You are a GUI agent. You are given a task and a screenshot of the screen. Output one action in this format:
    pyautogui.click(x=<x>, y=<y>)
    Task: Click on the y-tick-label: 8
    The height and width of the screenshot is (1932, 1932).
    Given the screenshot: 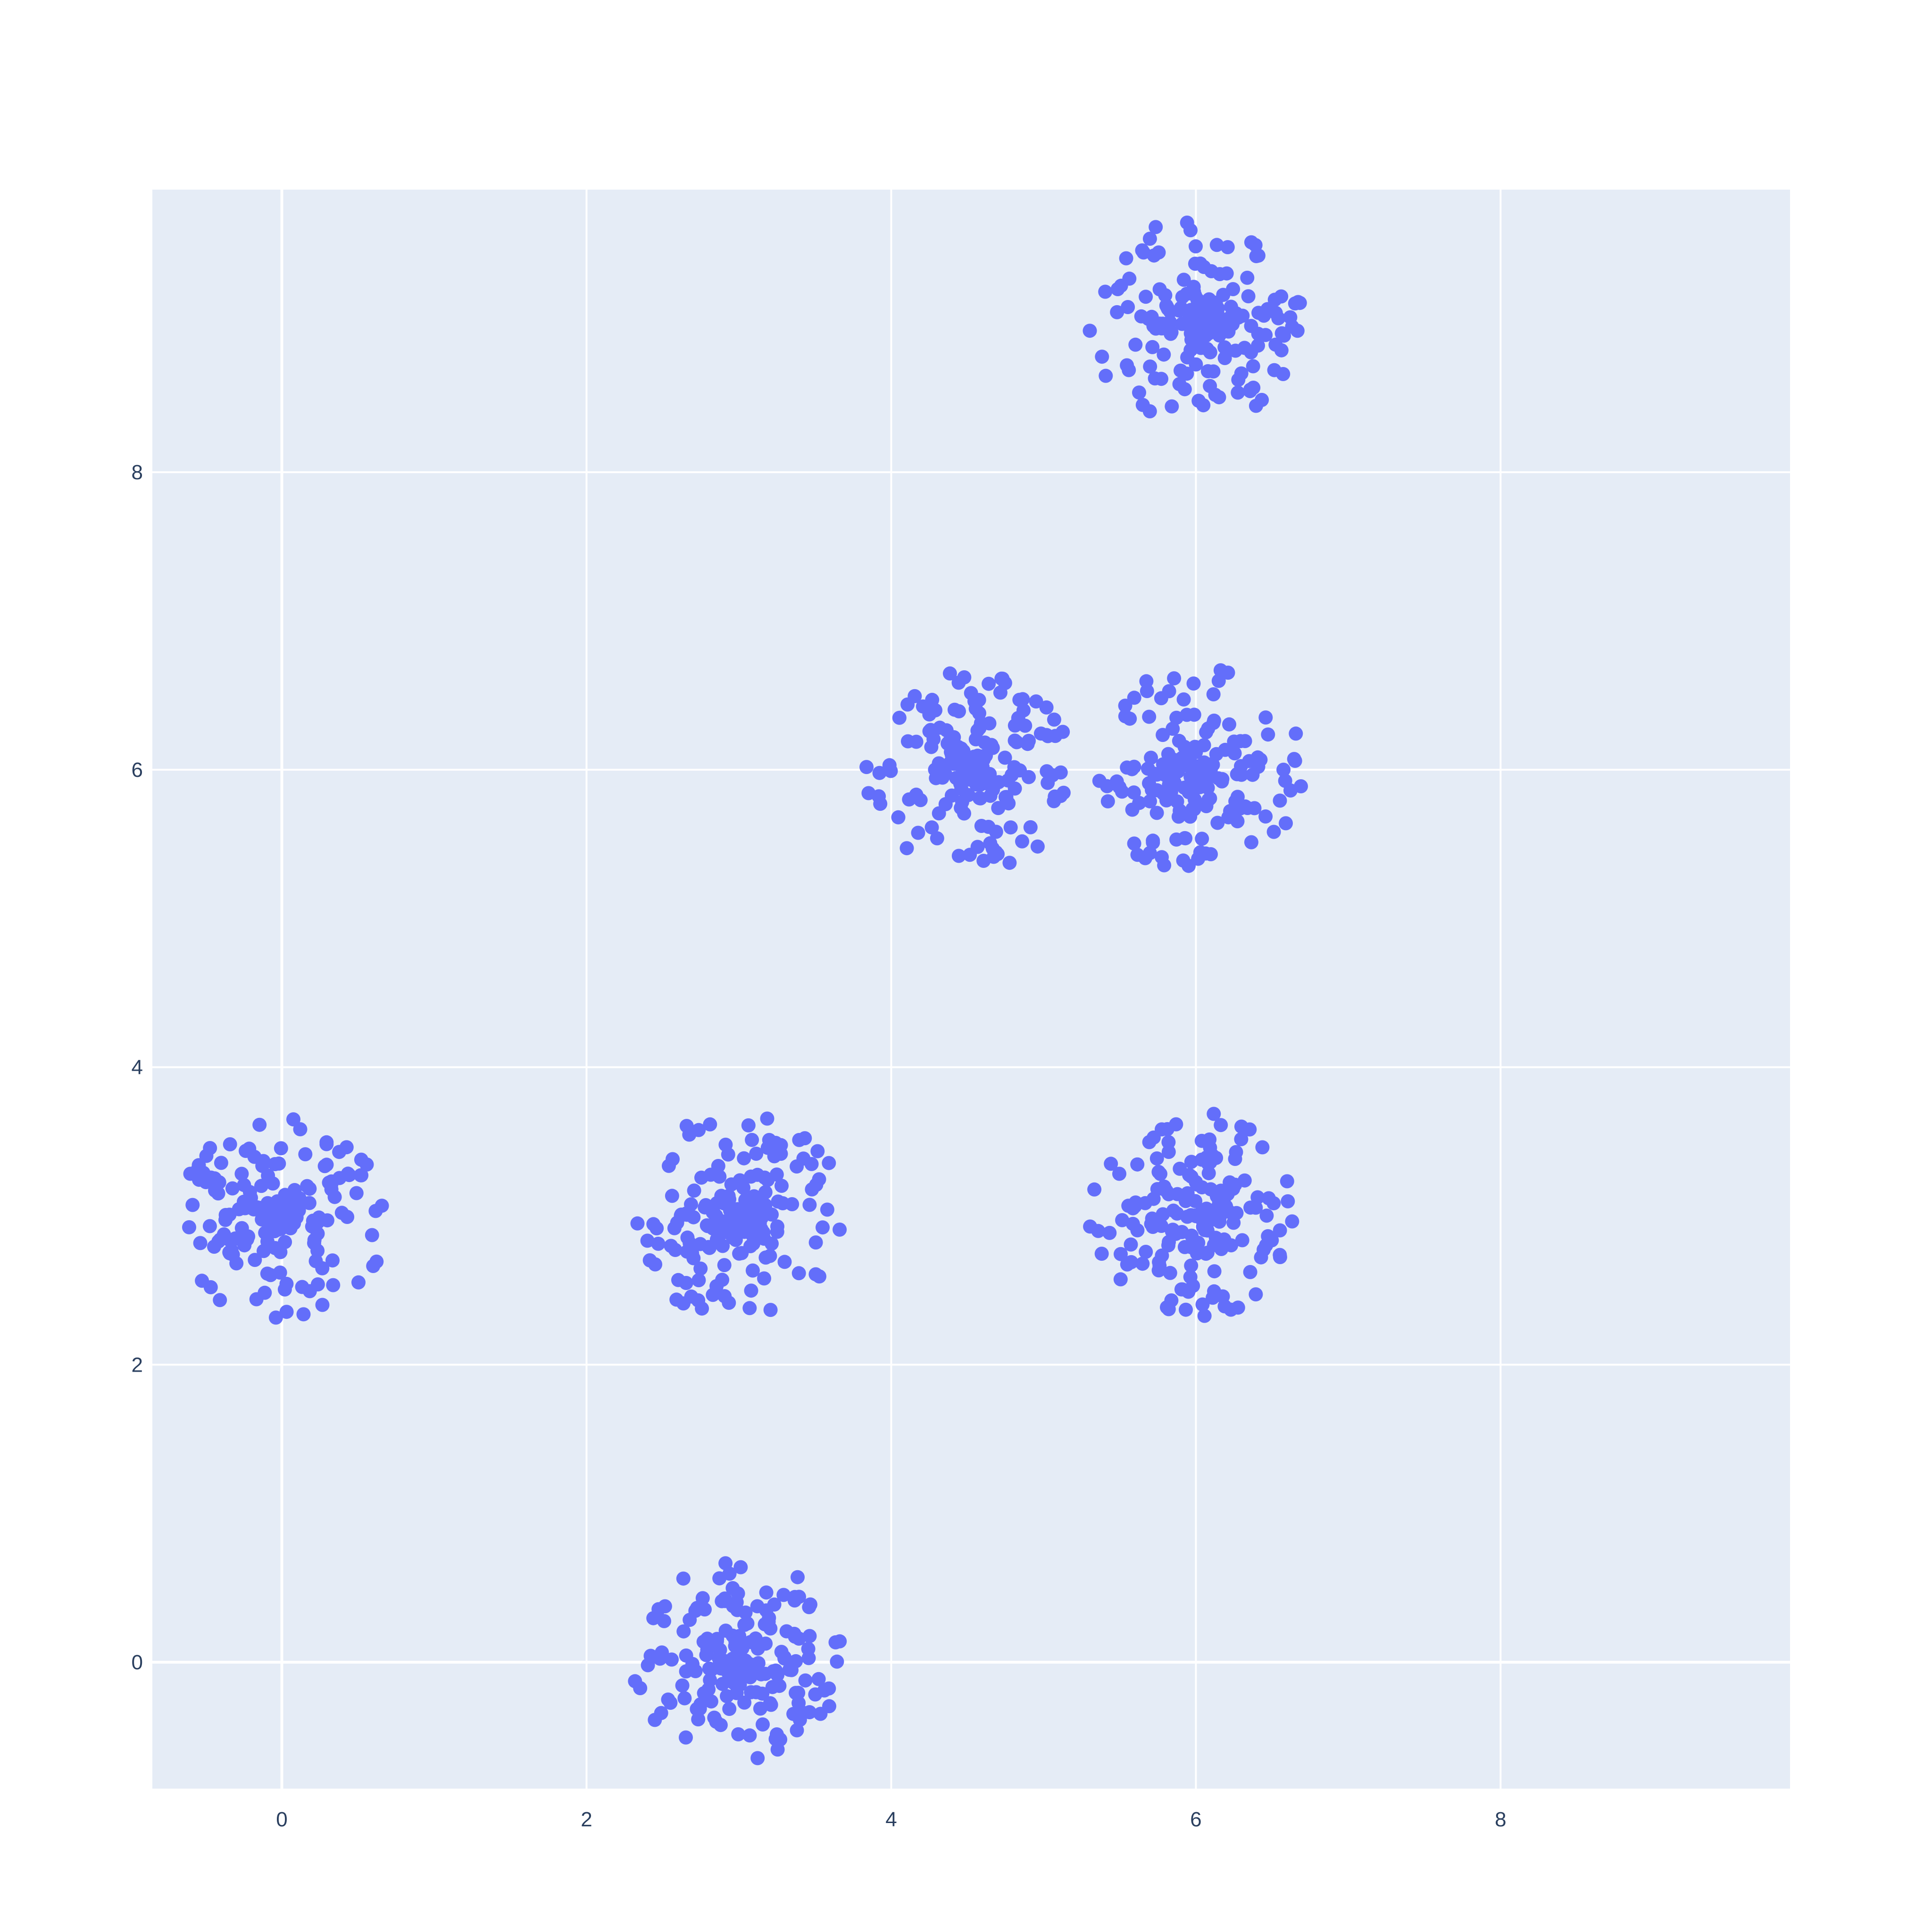 What is the action you would take?
    pyautogui.click(x=137, y=473)
    